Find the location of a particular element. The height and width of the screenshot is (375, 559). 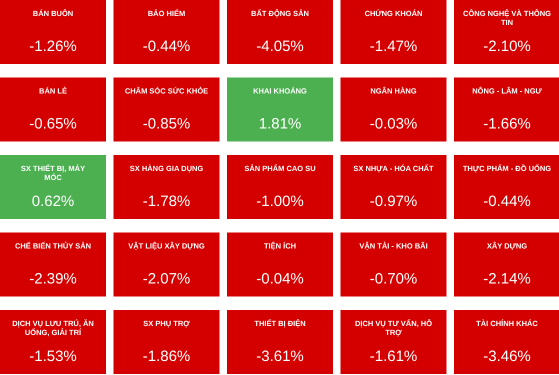

data-label: -2.10% is located at coordinates (507, 46).